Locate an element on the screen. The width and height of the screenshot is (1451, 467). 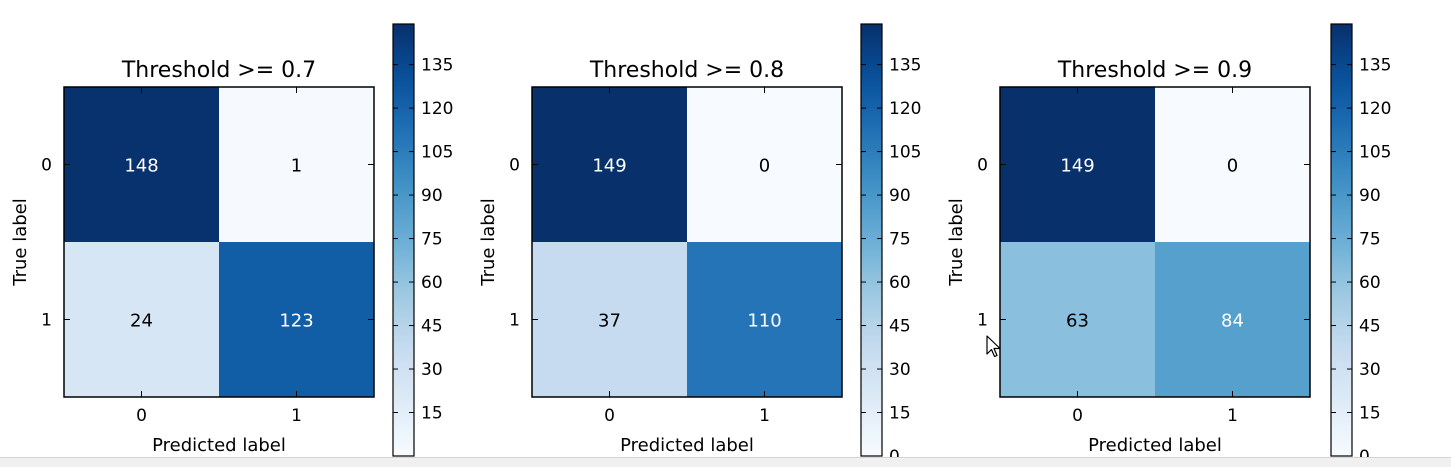
cell-value-label: 148 is located at coordinates (141, 166).